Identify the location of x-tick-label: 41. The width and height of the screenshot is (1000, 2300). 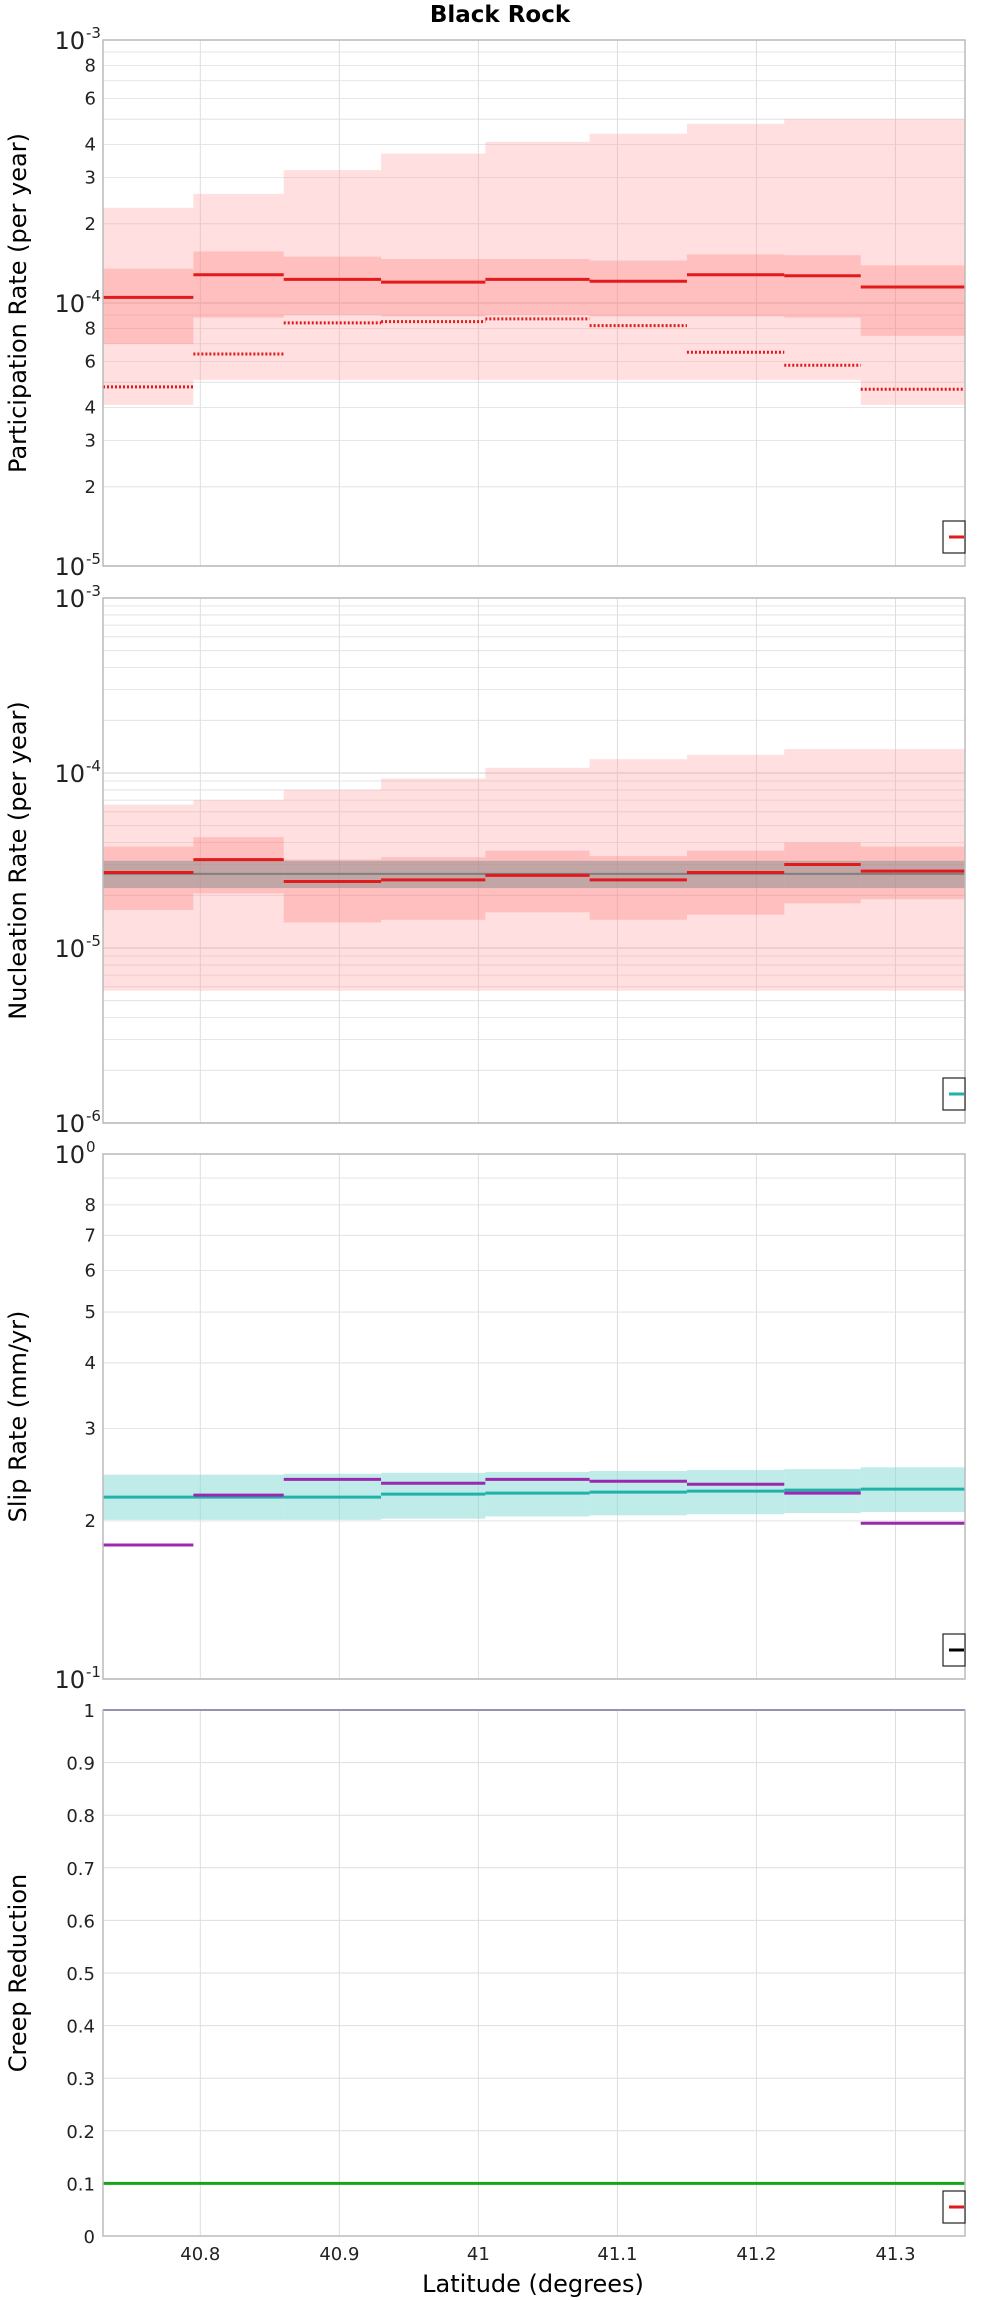
(478, 2254).